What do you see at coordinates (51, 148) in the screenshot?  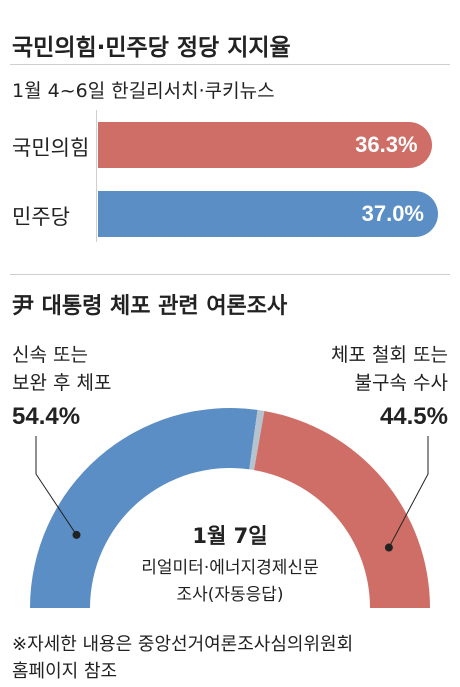 I see `bar-label-ppp: 국민의힘` at bounding box center [51, 148].